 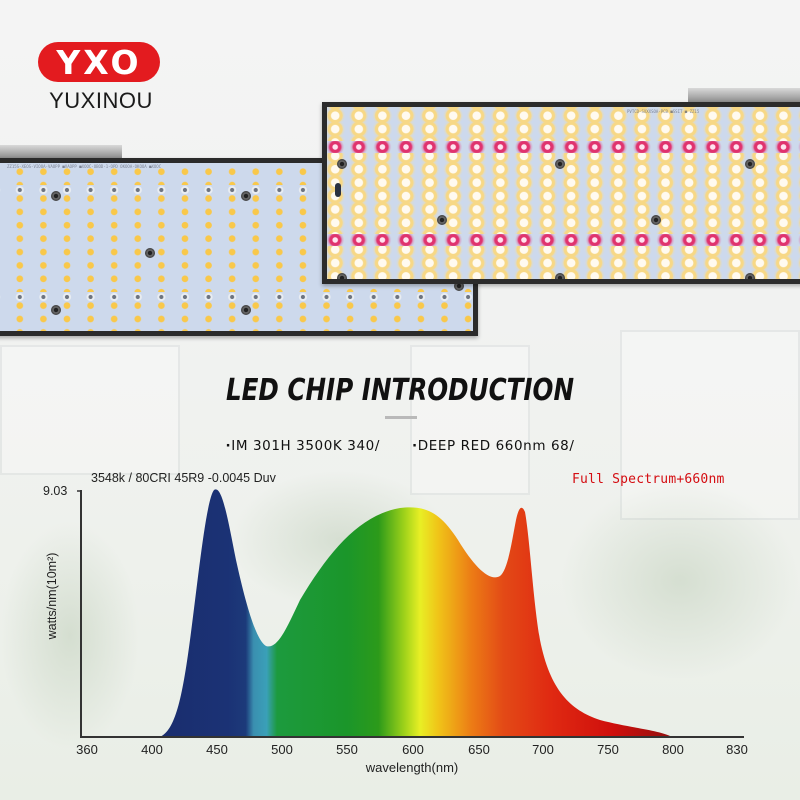 I want to click on x-tick: 750, so click(x=608, y=749).